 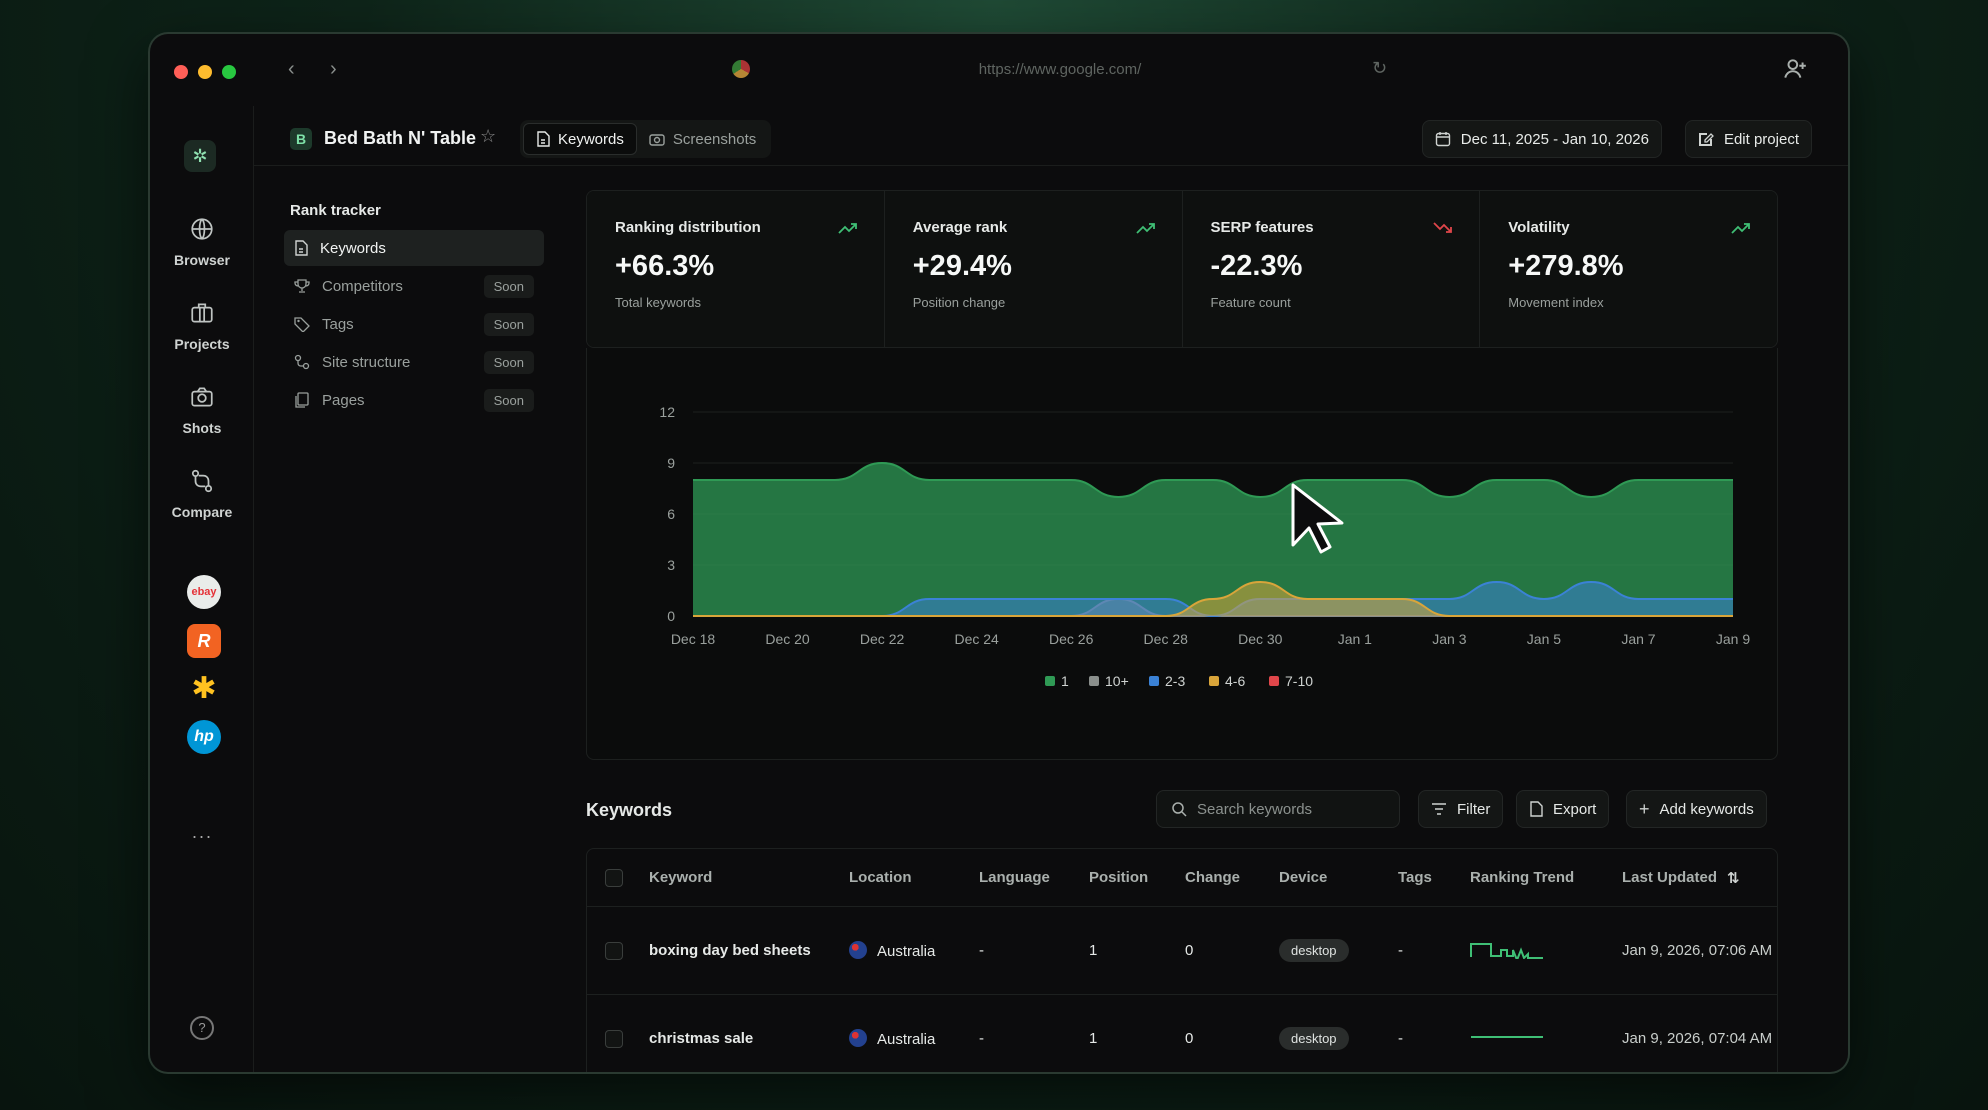 I want to click on select-all-checkbox, so click(x=614, y=877).